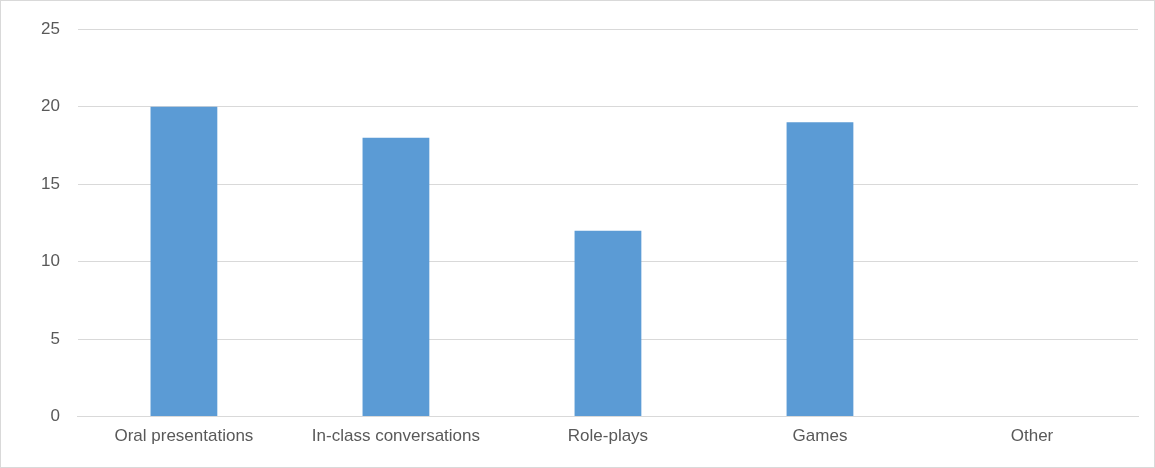 Image resolution: width=1155 pixels, height=468 pixels. What do you see at coordinates (1032, 436) in the screenshot?
I see `x-tick-label: Other` at bounding box center [1032, 436].